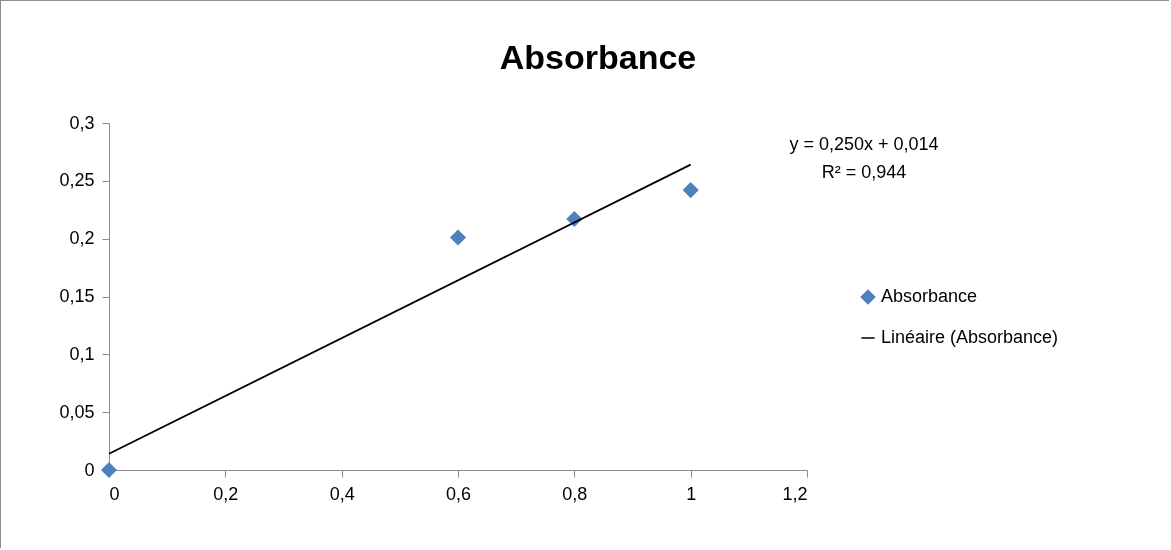 The height and width of the screenshot is (550, 1171). What do you see at coordinates (691, 493) in the screenshot?
I see `x-tick-label: 1` at bounding box center [691, 493].